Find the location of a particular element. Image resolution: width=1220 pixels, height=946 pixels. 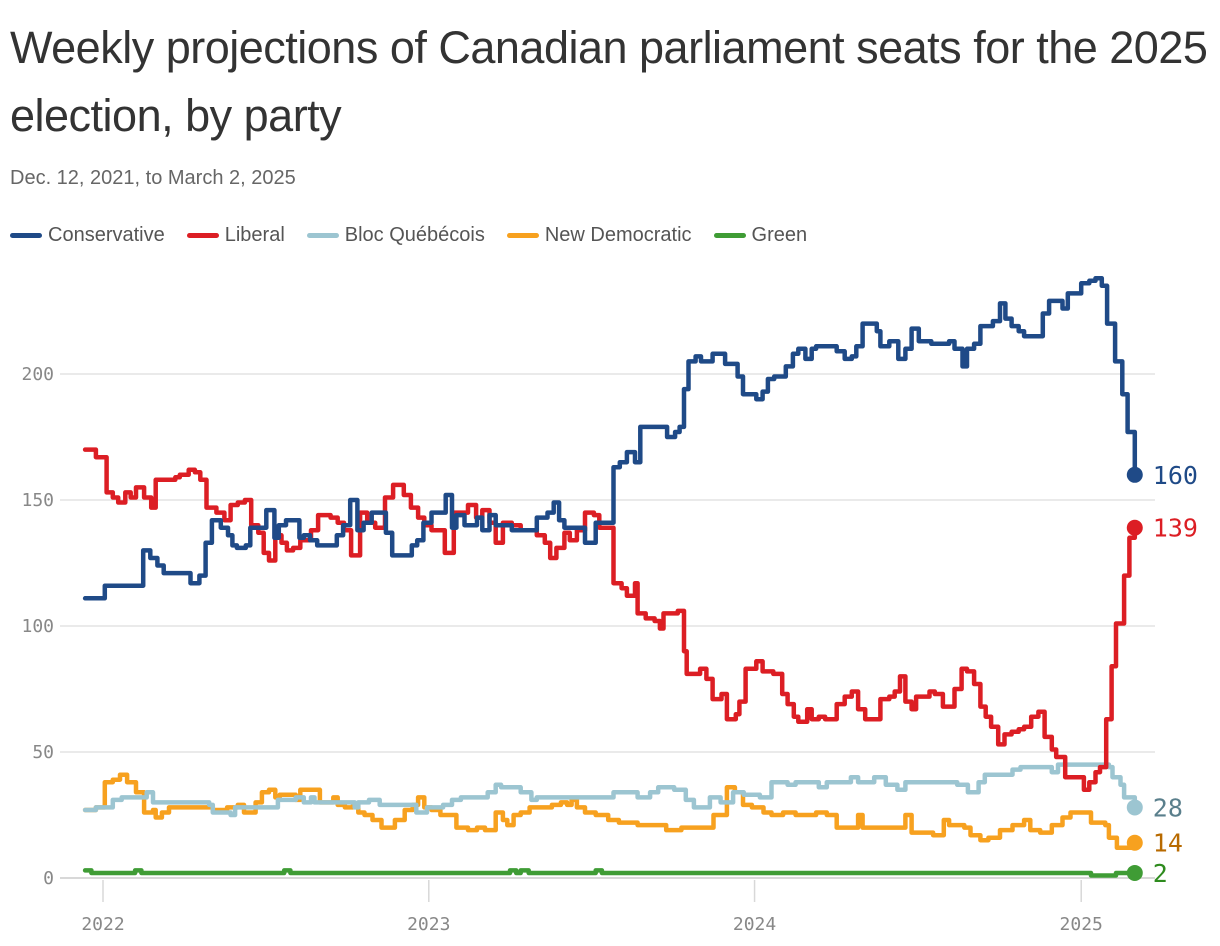

end-value-label: 2 is located at coordinates (1160, 873).